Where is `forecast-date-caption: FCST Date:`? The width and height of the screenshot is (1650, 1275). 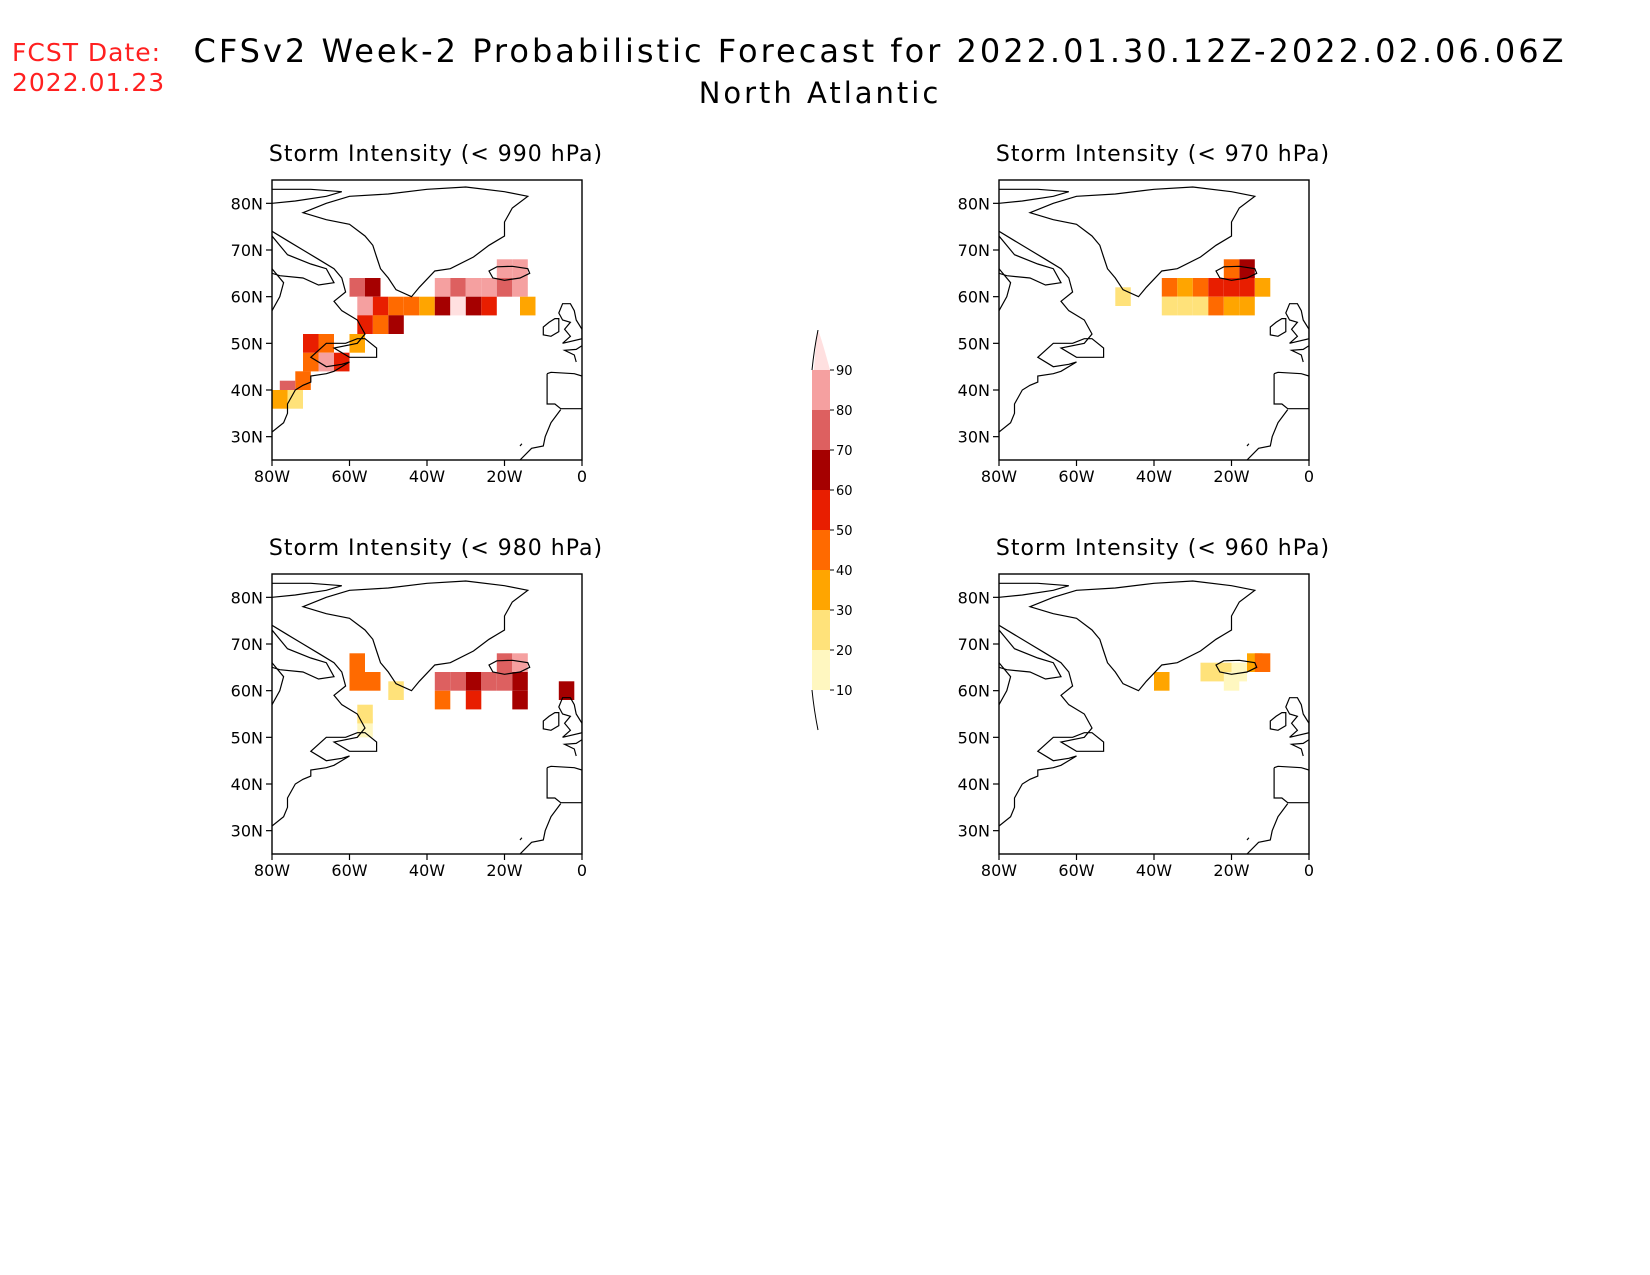 forecast-date-caption: FCST Date: is located at coordinates (87, 52).